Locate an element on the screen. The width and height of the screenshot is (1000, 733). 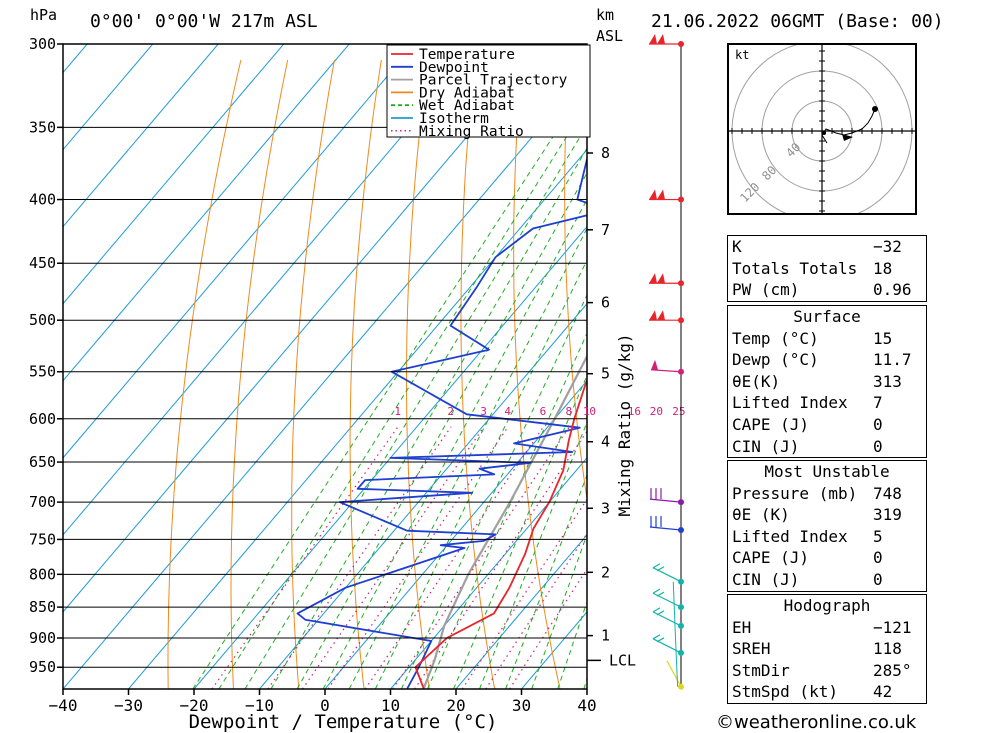
mixing-ratio-label: 2 is located at coordinates (450, 411).